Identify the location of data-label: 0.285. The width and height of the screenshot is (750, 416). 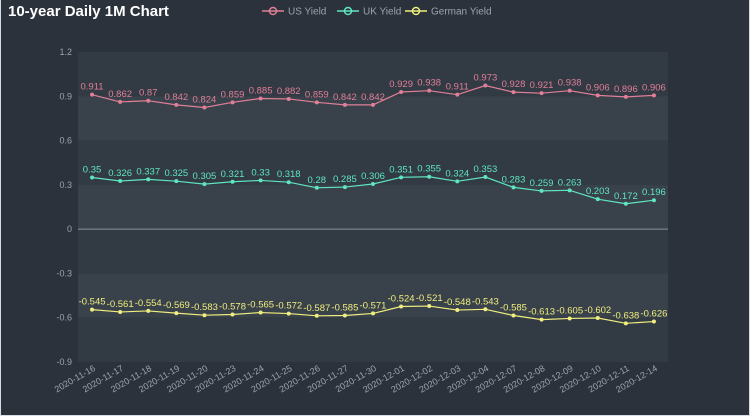
(345, 179).